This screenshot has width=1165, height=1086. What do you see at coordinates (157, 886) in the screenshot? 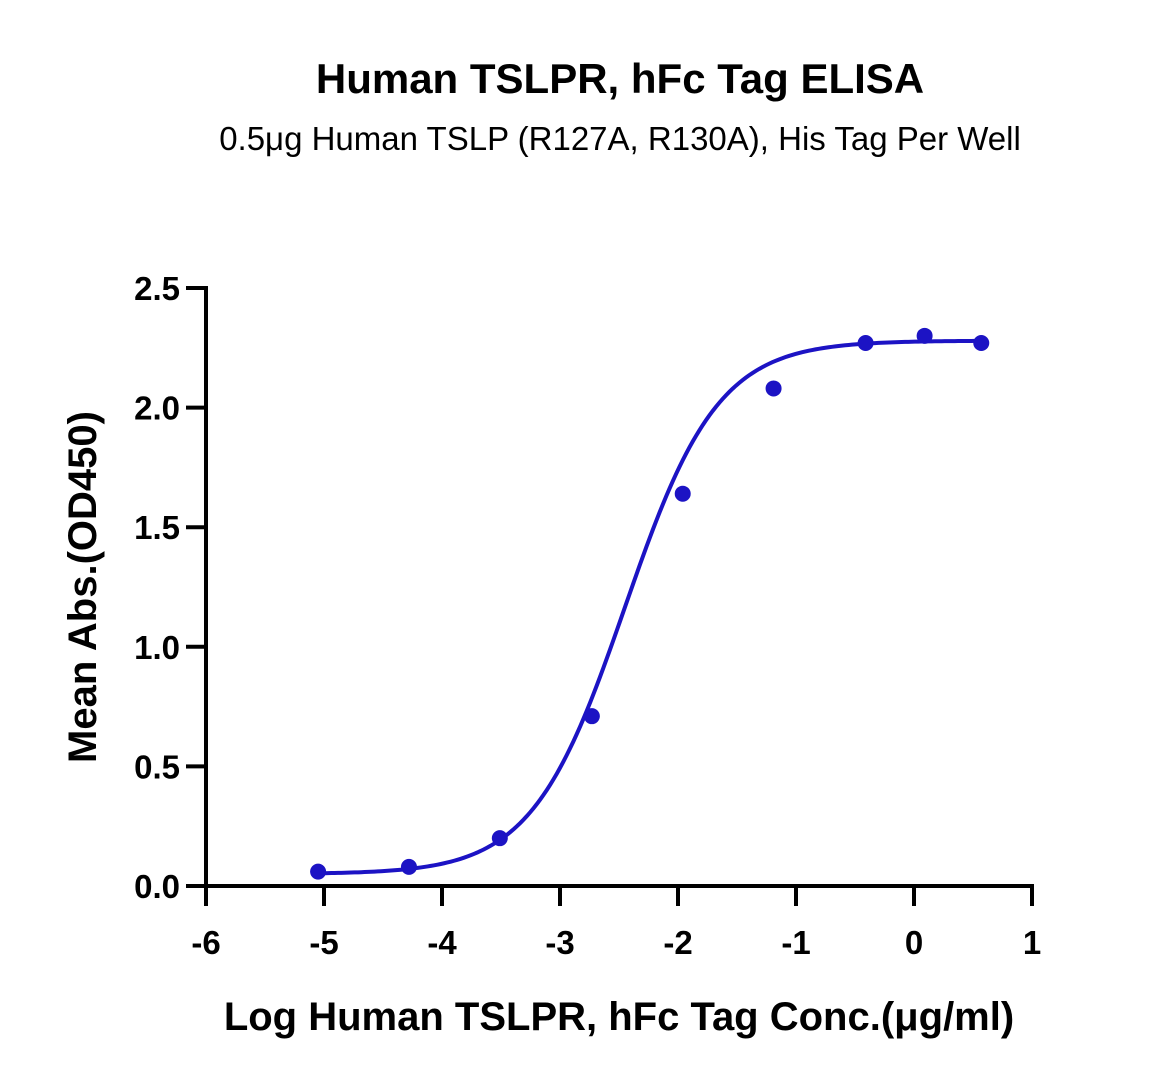
I see `y-tick-label: 0.0` at bounding box center [157, 886].